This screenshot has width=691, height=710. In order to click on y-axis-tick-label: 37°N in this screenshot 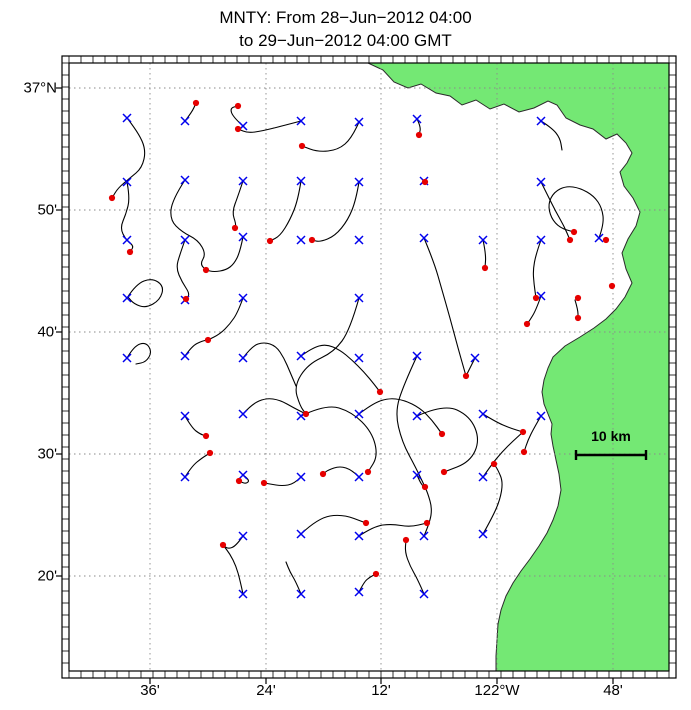, I will do `click(40, 88)`.